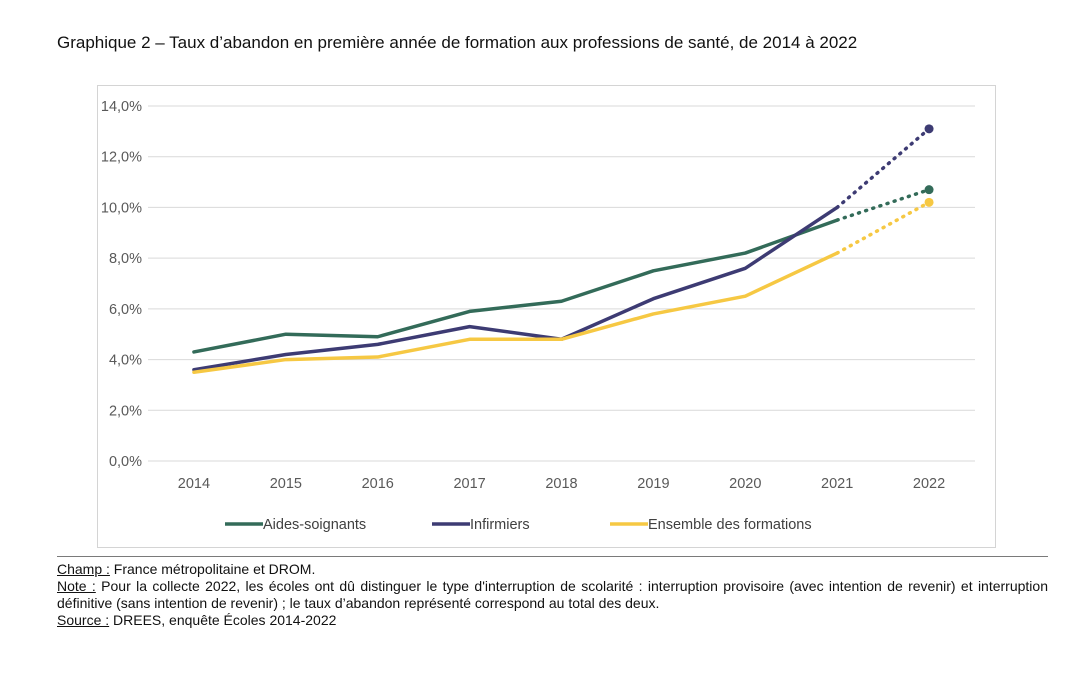 The height and width of the screenshot is (689, 1076). I want to click on x-tick-label: 2014, so click(194, 484).